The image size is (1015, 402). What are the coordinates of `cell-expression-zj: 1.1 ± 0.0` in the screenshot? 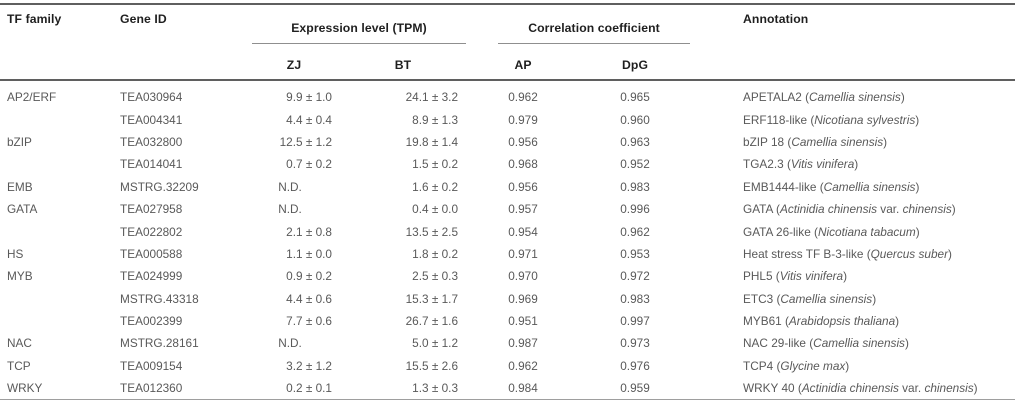 It's located at (309, 253).